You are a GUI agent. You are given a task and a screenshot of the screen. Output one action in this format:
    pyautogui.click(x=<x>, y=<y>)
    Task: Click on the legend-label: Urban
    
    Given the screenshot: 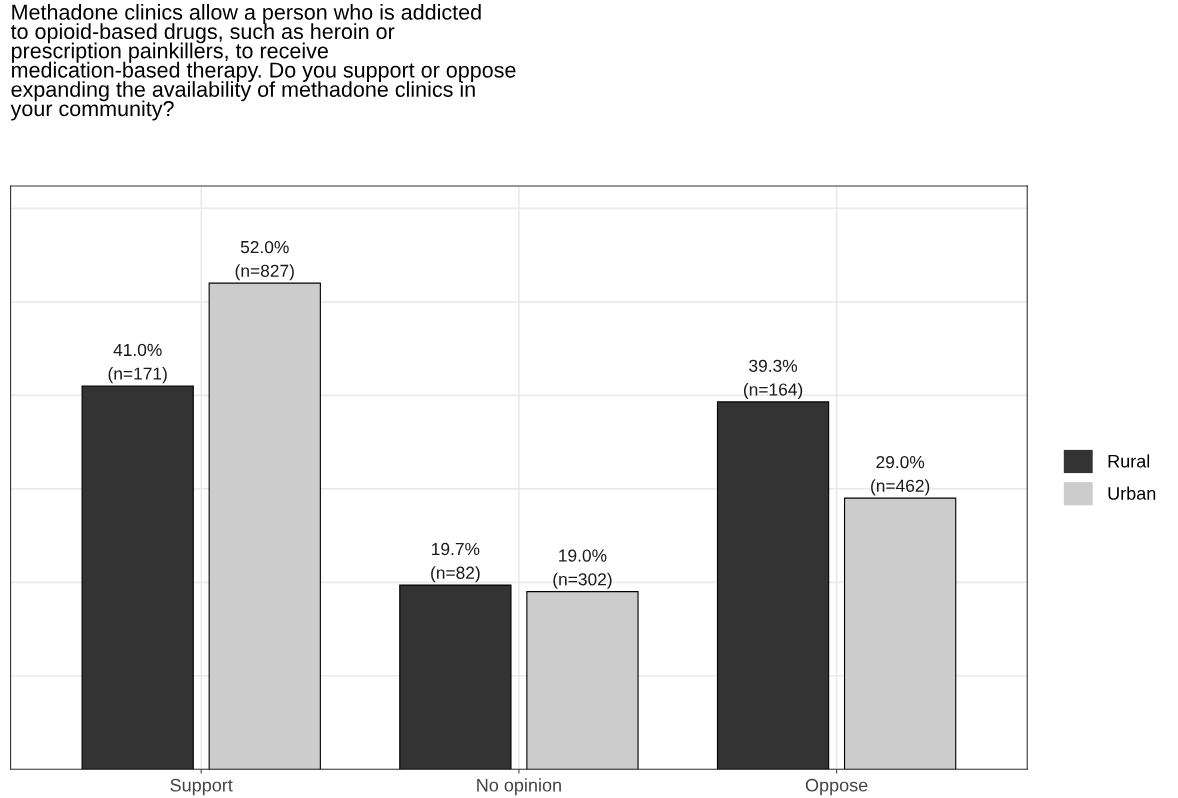 What is the action you would take?
    pyautogui.click(x=1132, y=493)
    